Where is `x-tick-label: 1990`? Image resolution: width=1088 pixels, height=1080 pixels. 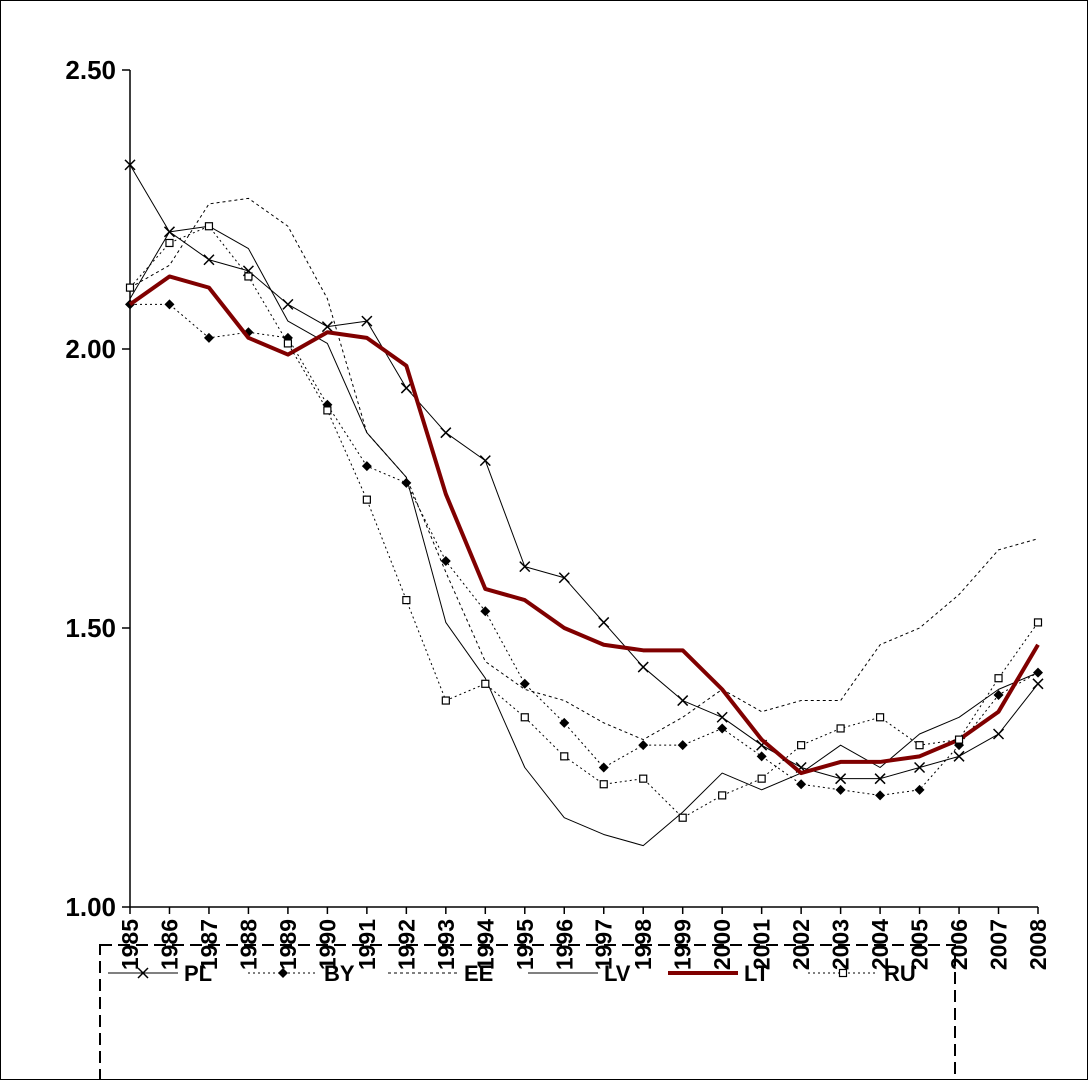 x-tick-label: 1990 is located at coordinates (327, 944).